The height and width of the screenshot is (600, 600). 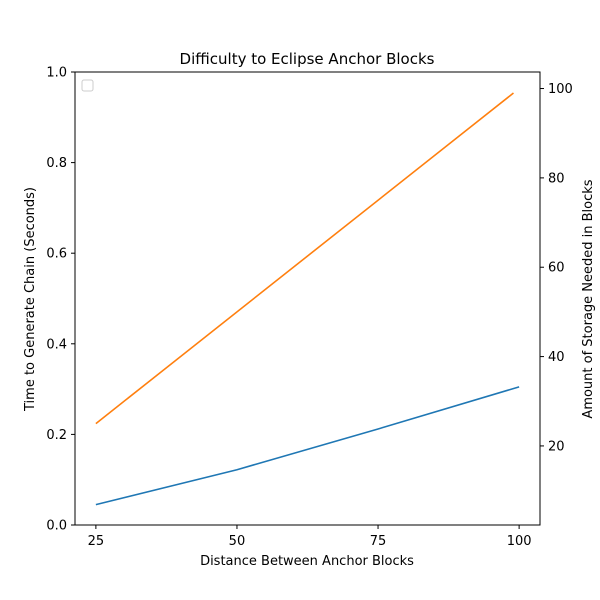 I want to click on y-axis-right-label: Amount of Storage Needed in Blocks, so click(x=588, y=298).